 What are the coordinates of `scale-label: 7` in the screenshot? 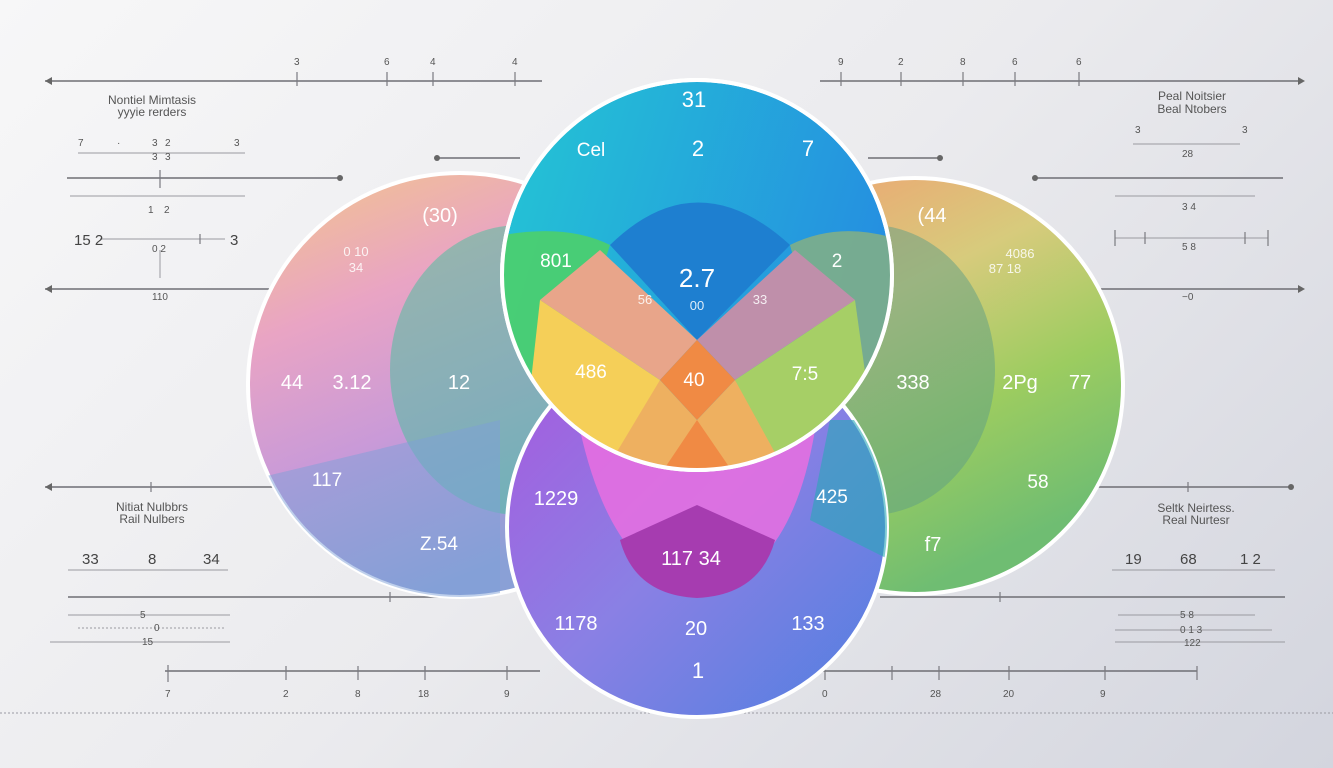 It's located at (81, 143).